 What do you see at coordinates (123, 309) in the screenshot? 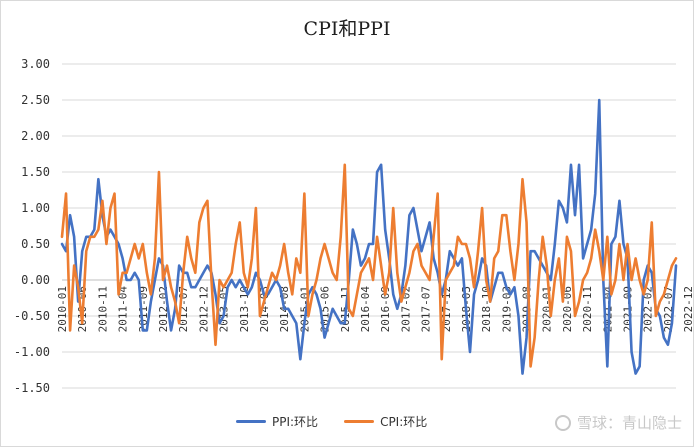
I see `x-tick-label: 2011-04` at bounding box center [123, 309].